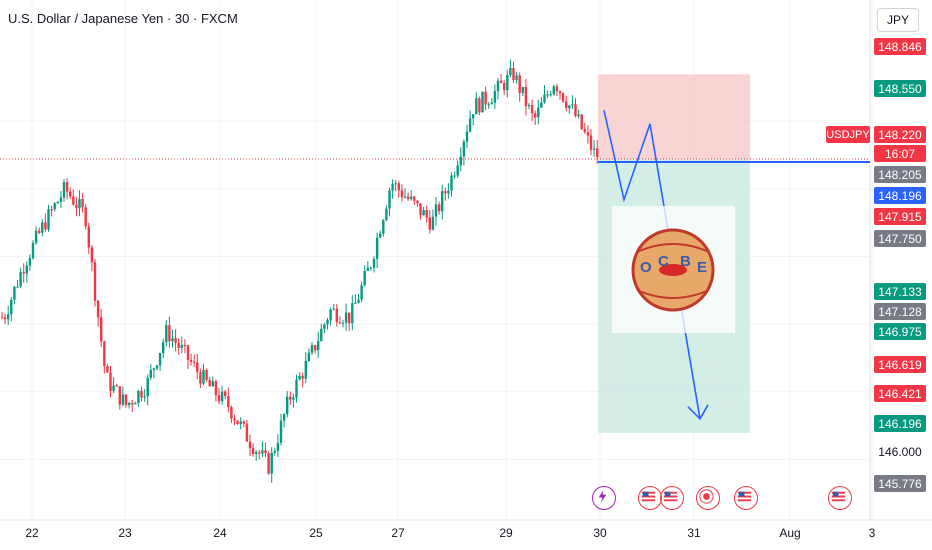 The height and width of the screenshot is (550, 932). I want to click on price-label: 148.220, so click(900, 134).